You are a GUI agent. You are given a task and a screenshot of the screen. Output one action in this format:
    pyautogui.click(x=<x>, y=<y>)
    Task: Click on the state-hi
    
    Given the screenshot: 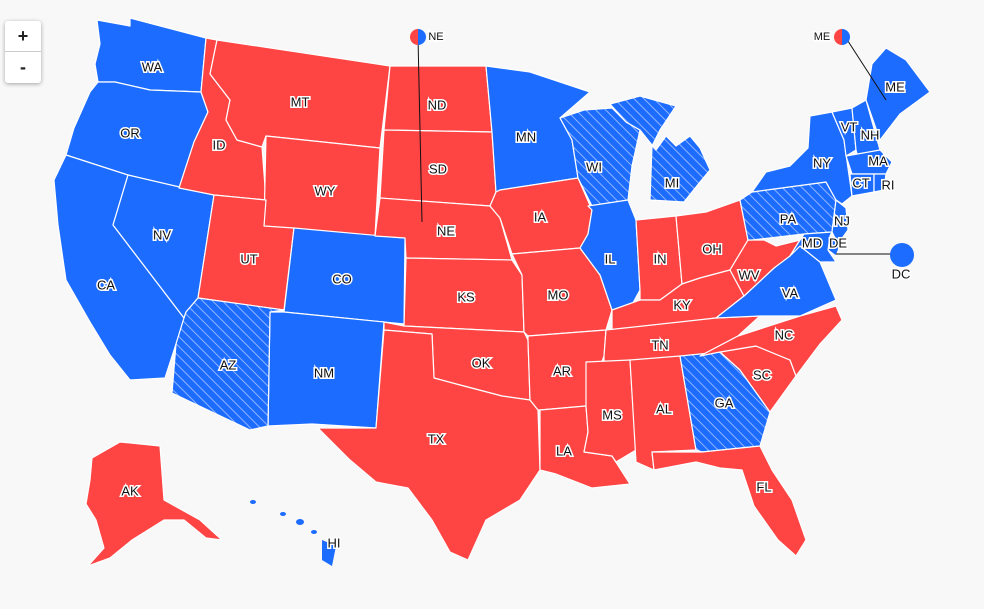 What is the action you would take?
    pyautogui.click(x=293, y=533)
    